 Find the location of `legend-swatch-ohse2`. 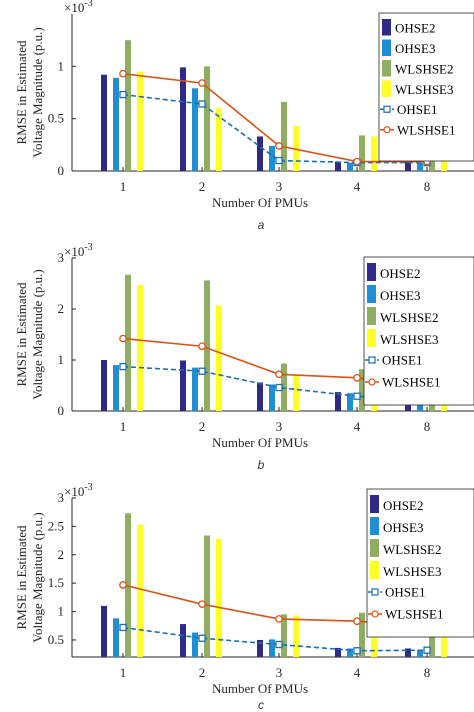

legend-swatch-ohse2 is located at coordinates (374, 504).